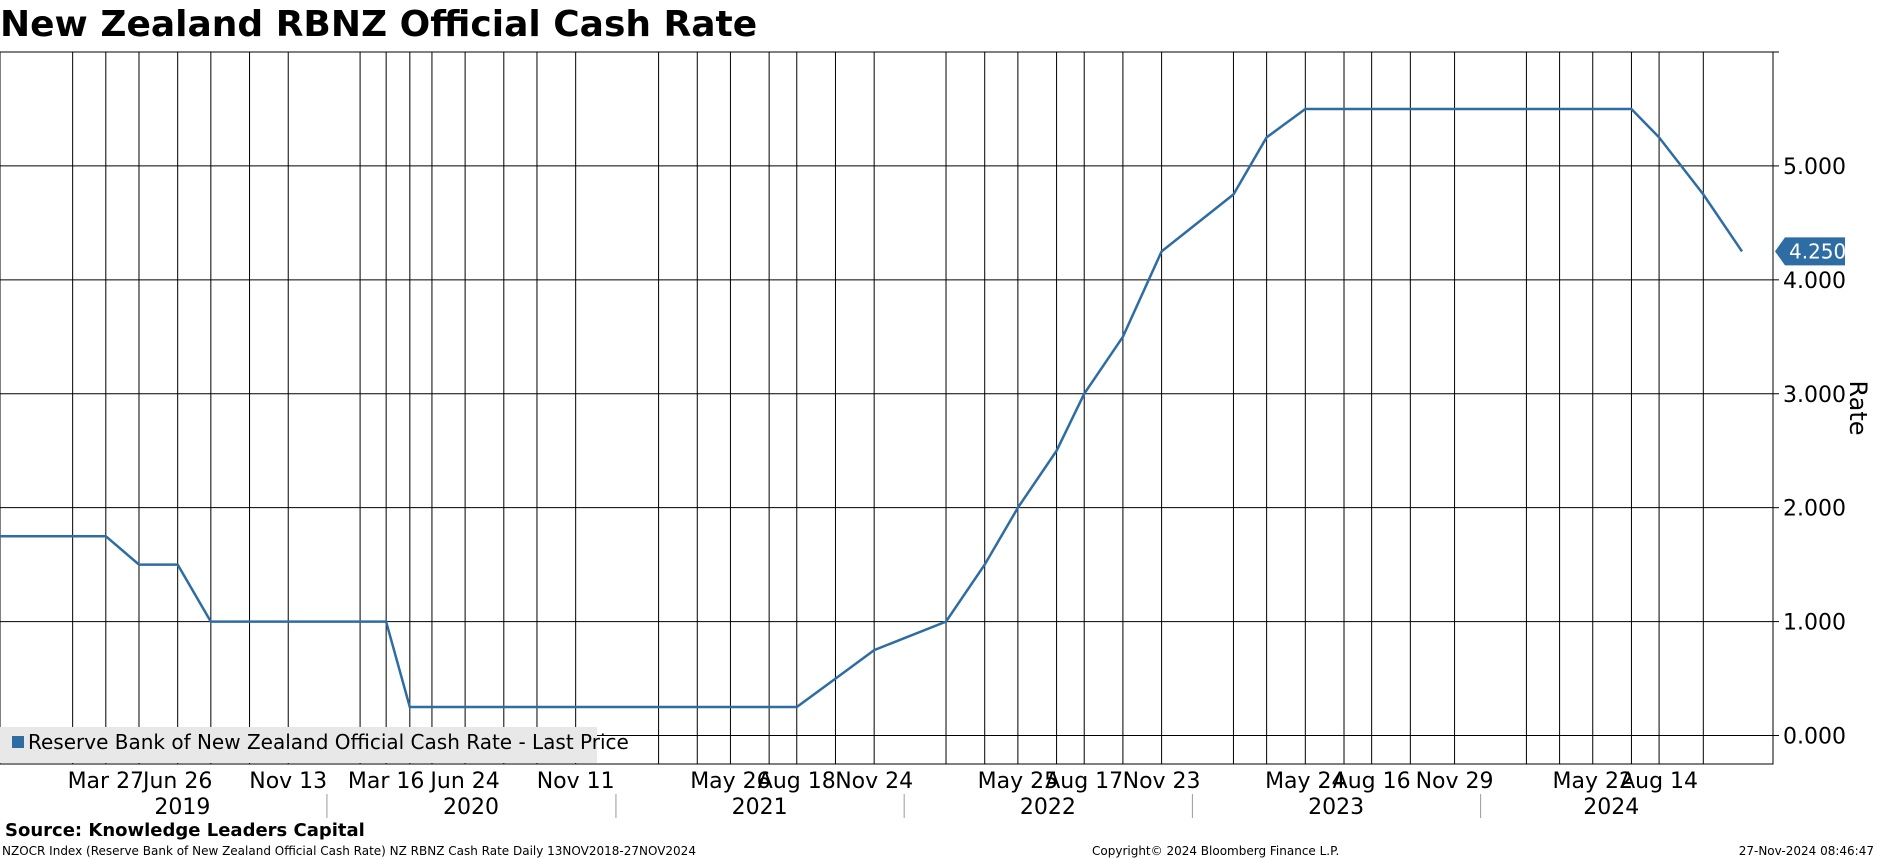 This screenshot has height=859, width=1877. What do you see at coordinates (1659, 781) in the screenshot?
I see `x-tick-label: Aug 14` at bounding box center [1659, 781].